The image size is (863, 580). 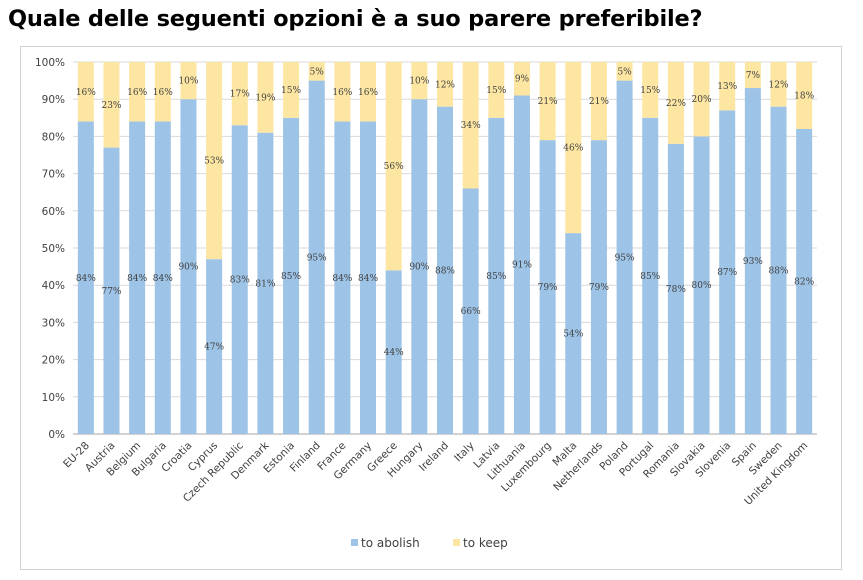 I want to click on data-label-to-abolish: 66%, so click(x=471, y=312).